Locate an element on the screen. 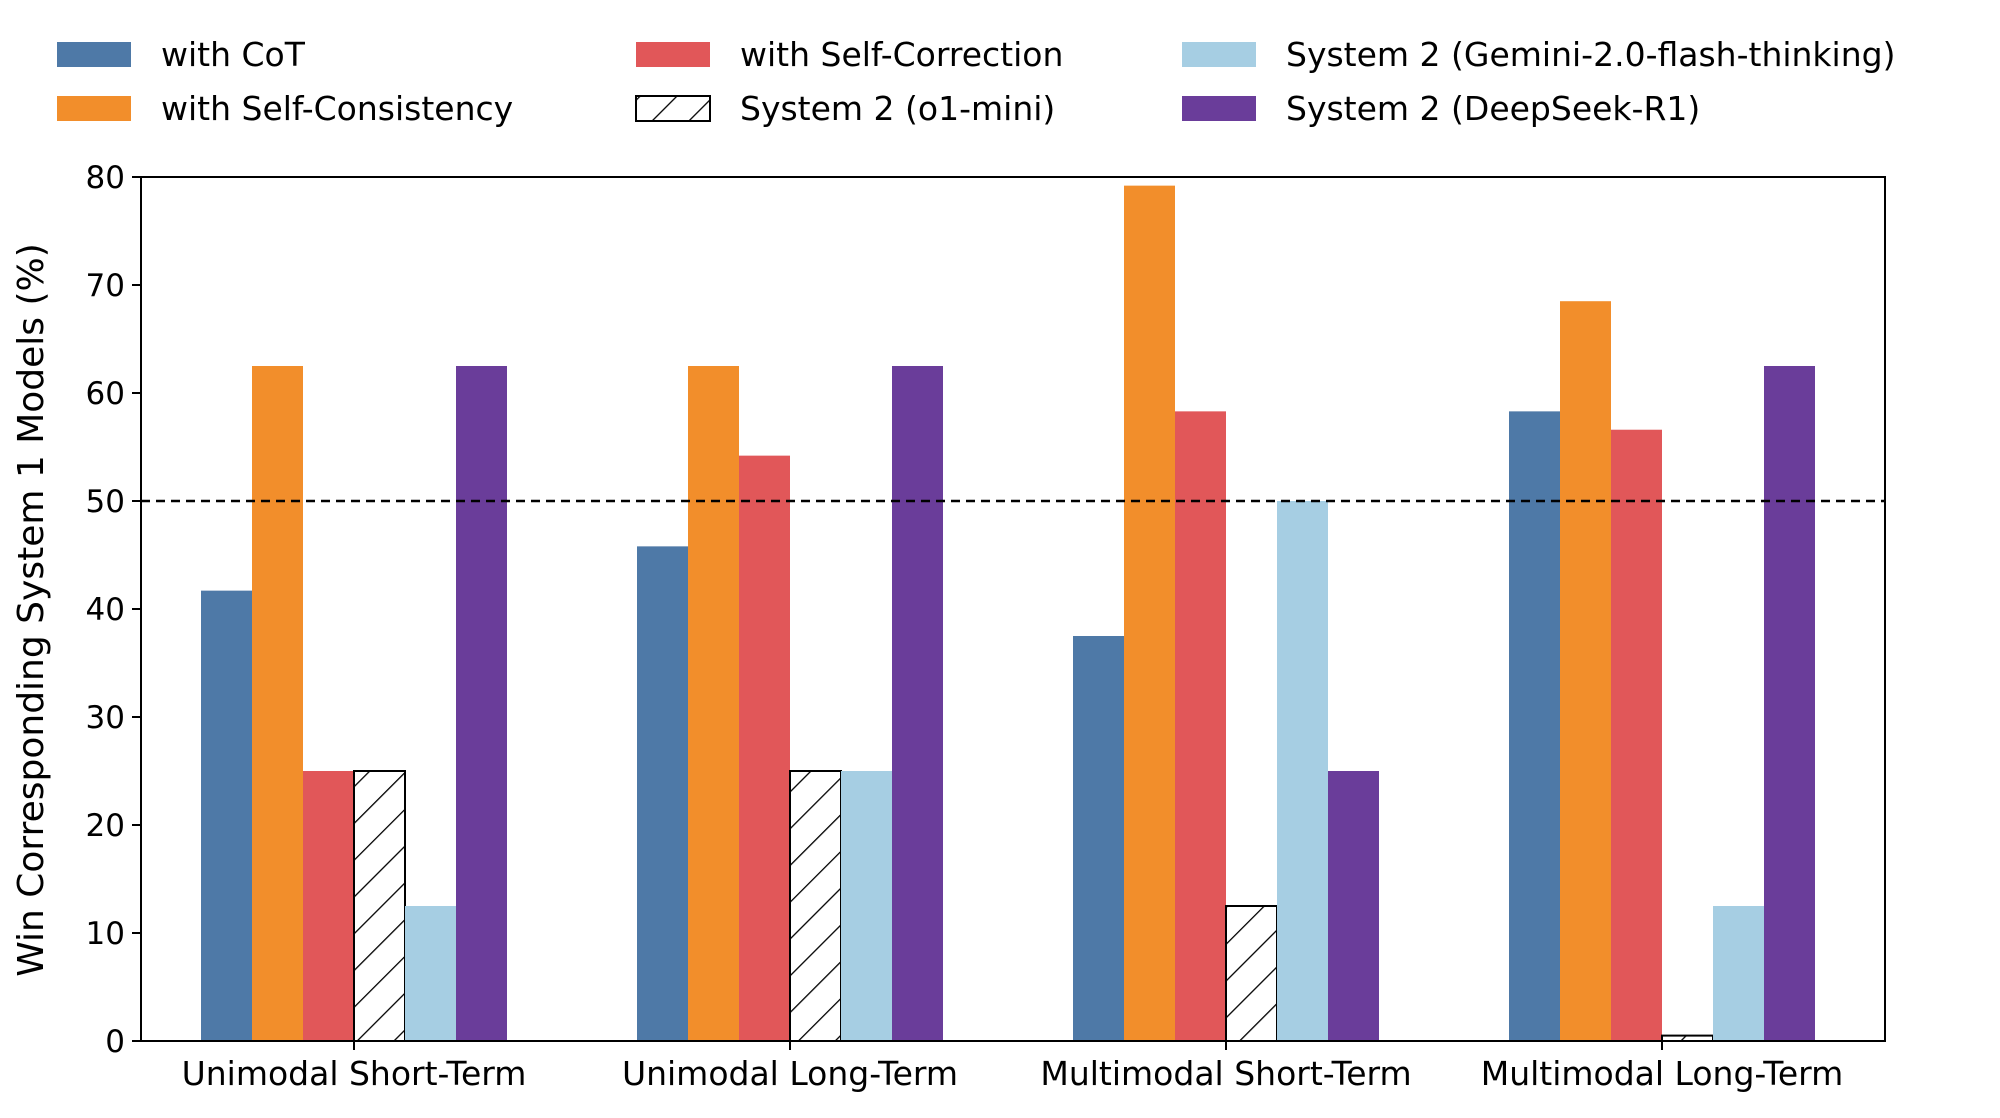 The height and width of the screenshot is (1118, 2000). y-tick-label: 80 is located at coordinates (105, 178).